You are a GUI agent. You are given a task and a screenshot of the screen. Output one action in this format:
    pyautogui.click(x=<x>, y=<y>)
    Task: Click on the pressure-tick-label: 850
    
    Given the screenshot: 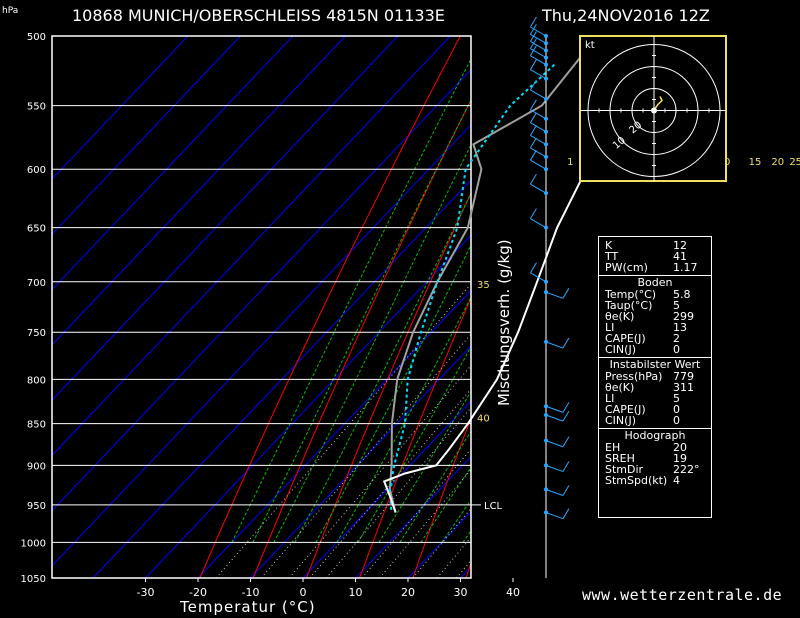 What is the action you would take?
    pyautogui.click(x=36, y=425)
    